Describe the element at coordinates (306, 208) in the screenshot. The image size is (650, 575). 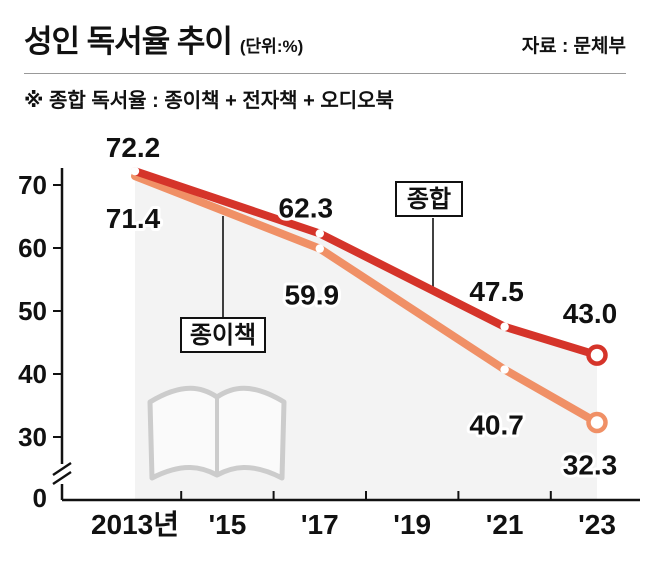
I see `data-label: 62.3` at that location.